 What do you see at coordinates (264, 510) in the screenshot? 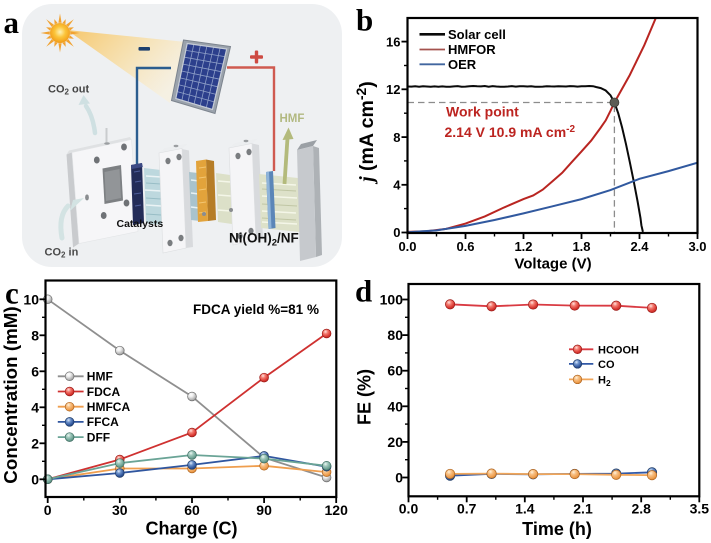
I see `svg-text: 90` at bounding box center [264, 510].